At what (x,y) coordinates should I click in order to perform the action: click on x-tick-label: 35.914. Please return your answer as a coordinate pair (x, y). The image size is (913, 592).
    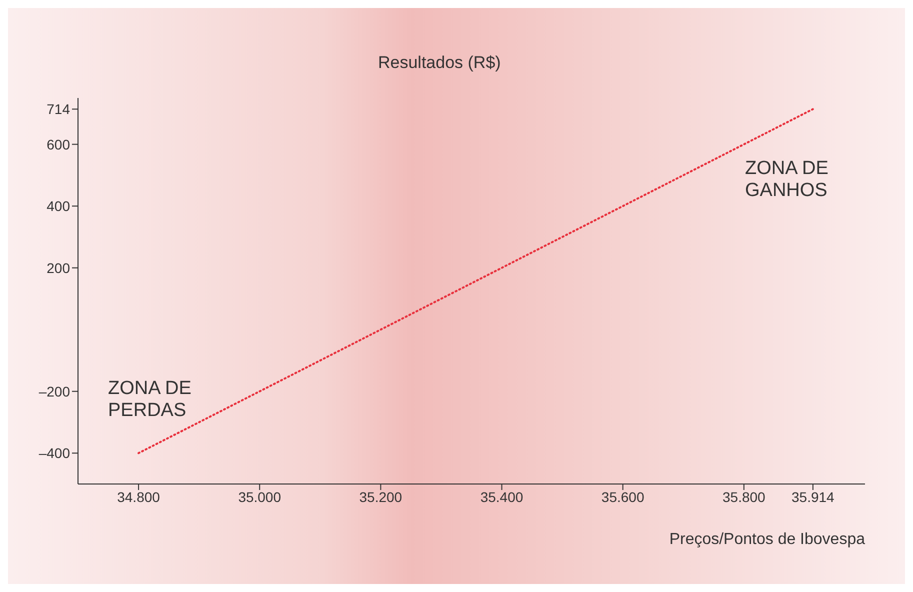
    Looking at the image, I should click on (813, 496).